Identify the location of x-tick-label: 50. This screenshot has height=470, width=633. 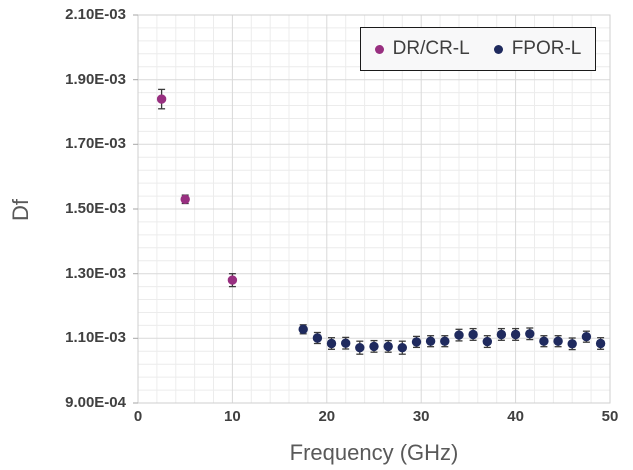
(610, 416).